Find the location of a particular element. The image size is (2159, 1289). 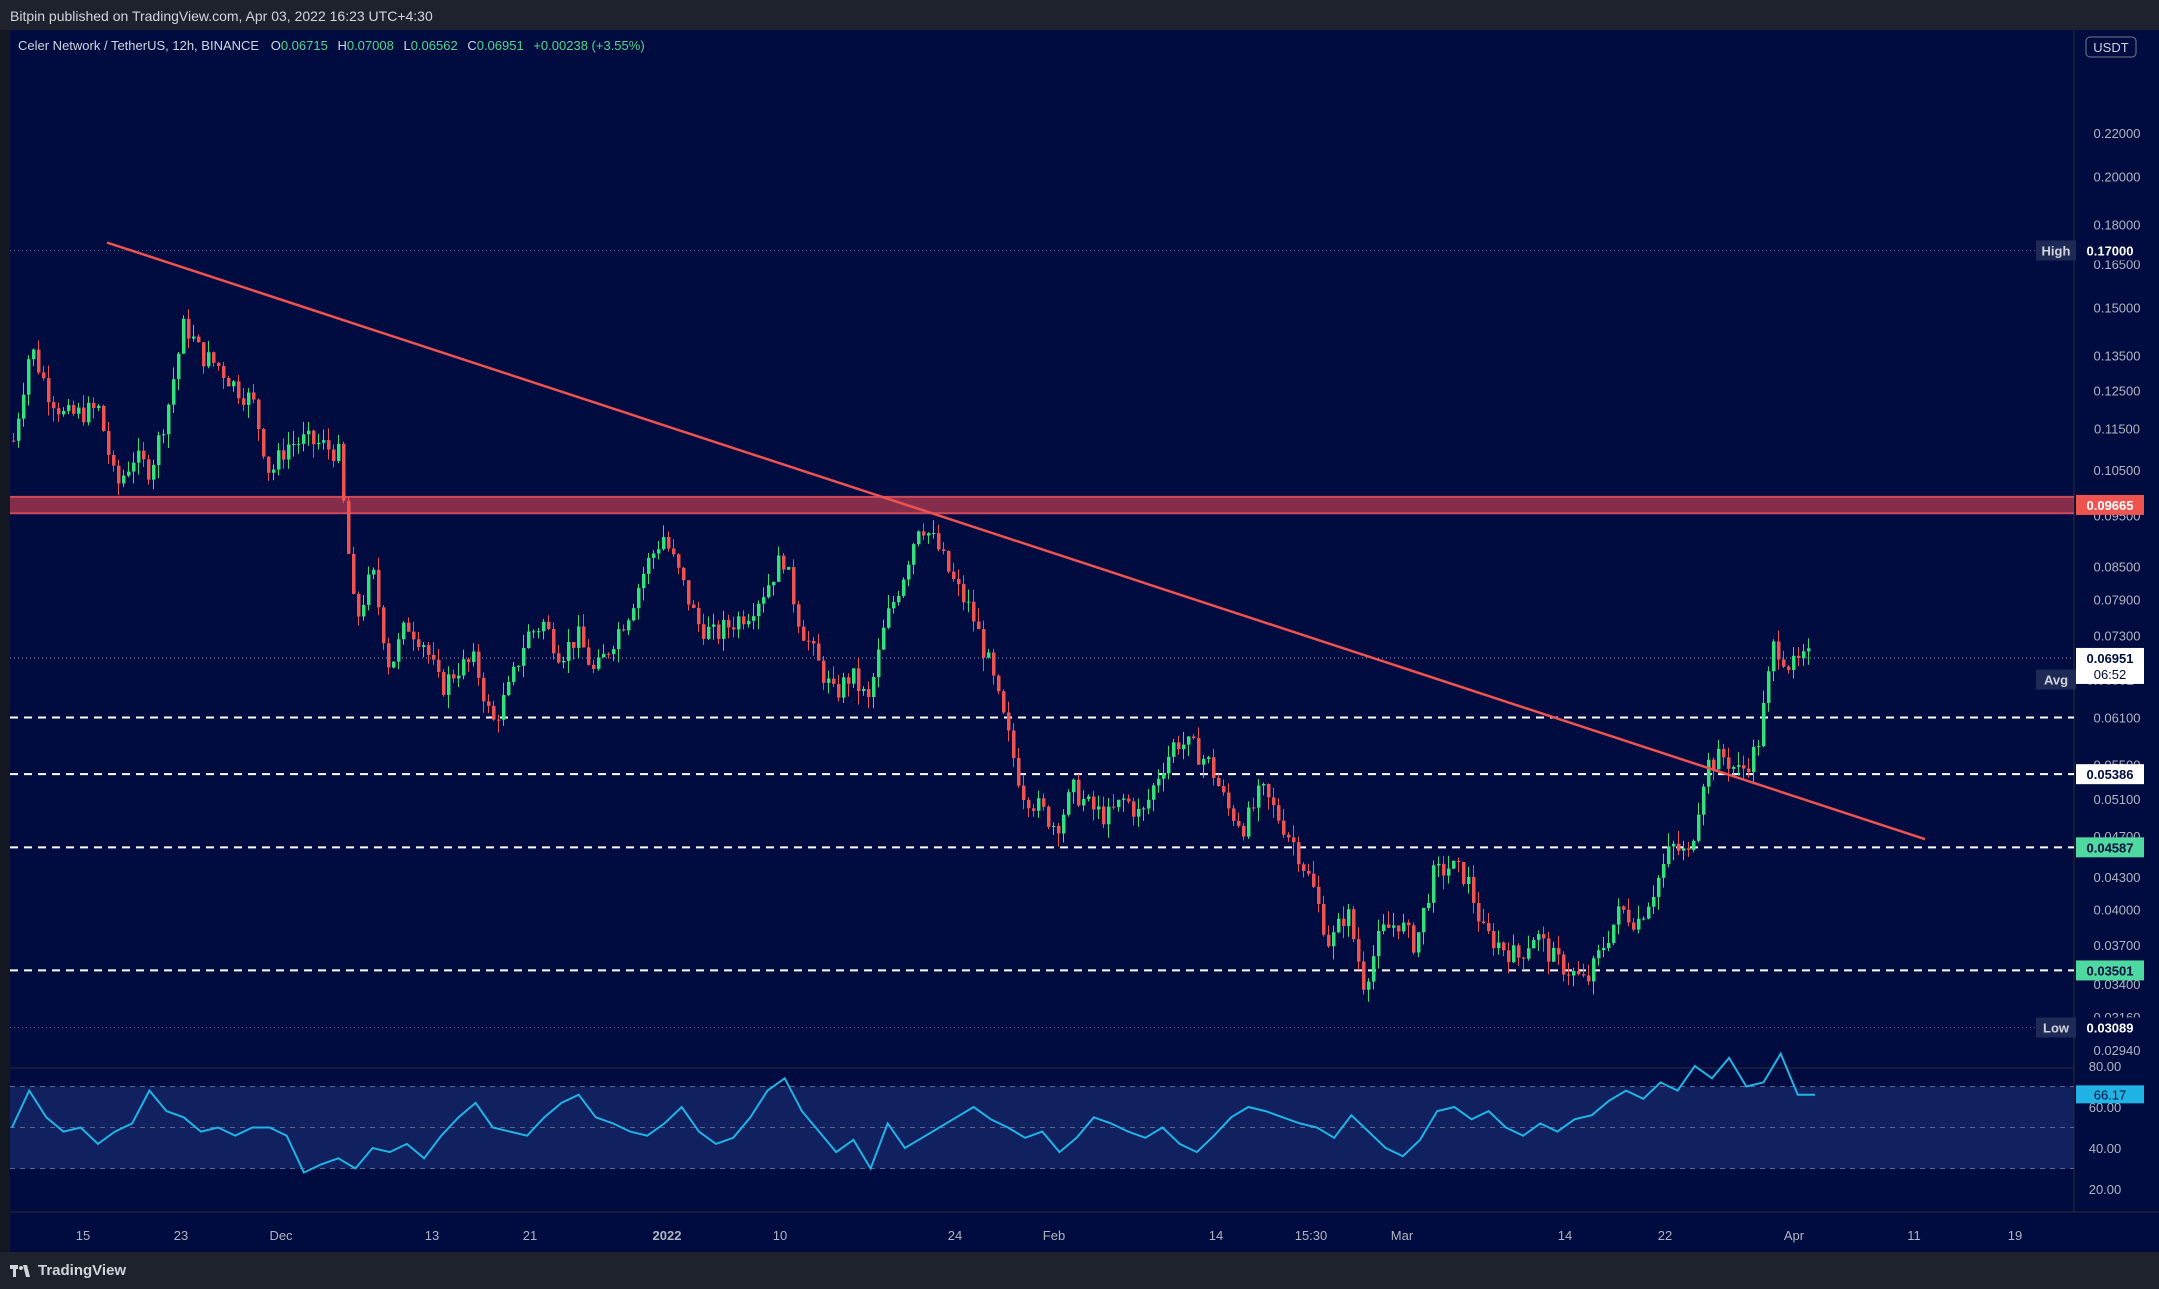

rsi-value-text: 66.17 is located at coordinates (2110, 1094).